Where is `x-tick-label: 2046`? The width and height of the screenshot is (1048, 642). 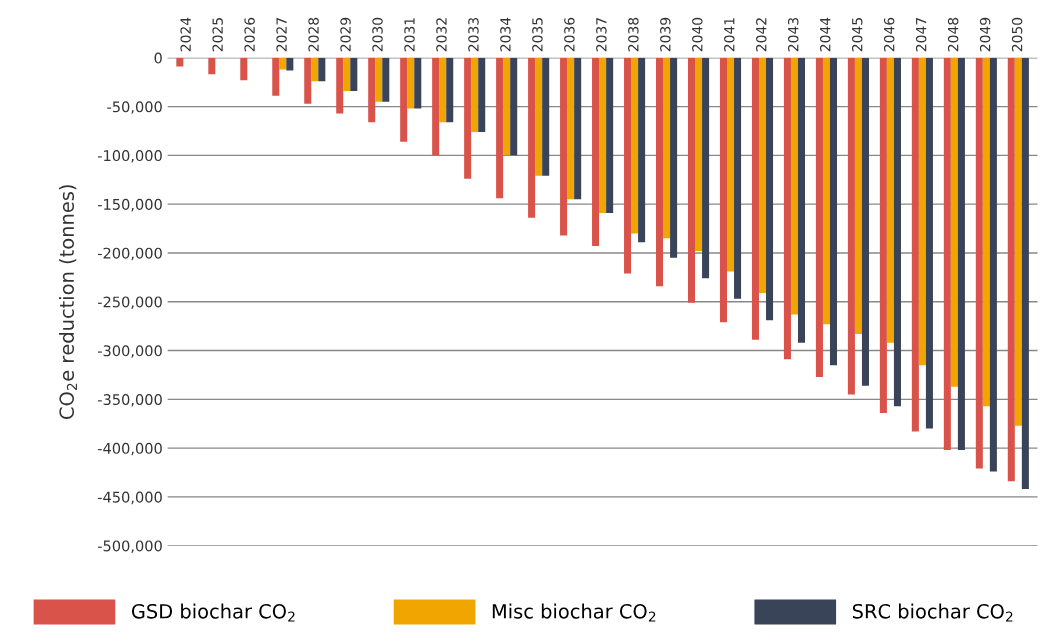 x-tick-label: 2046 is located at coordinates (889, 34).